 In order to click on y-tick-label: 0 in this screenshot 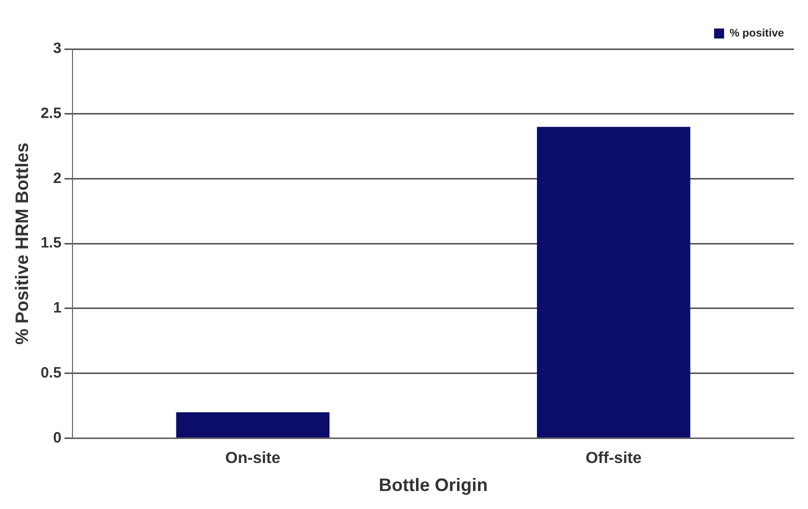, I will do `click(57, 437)`.